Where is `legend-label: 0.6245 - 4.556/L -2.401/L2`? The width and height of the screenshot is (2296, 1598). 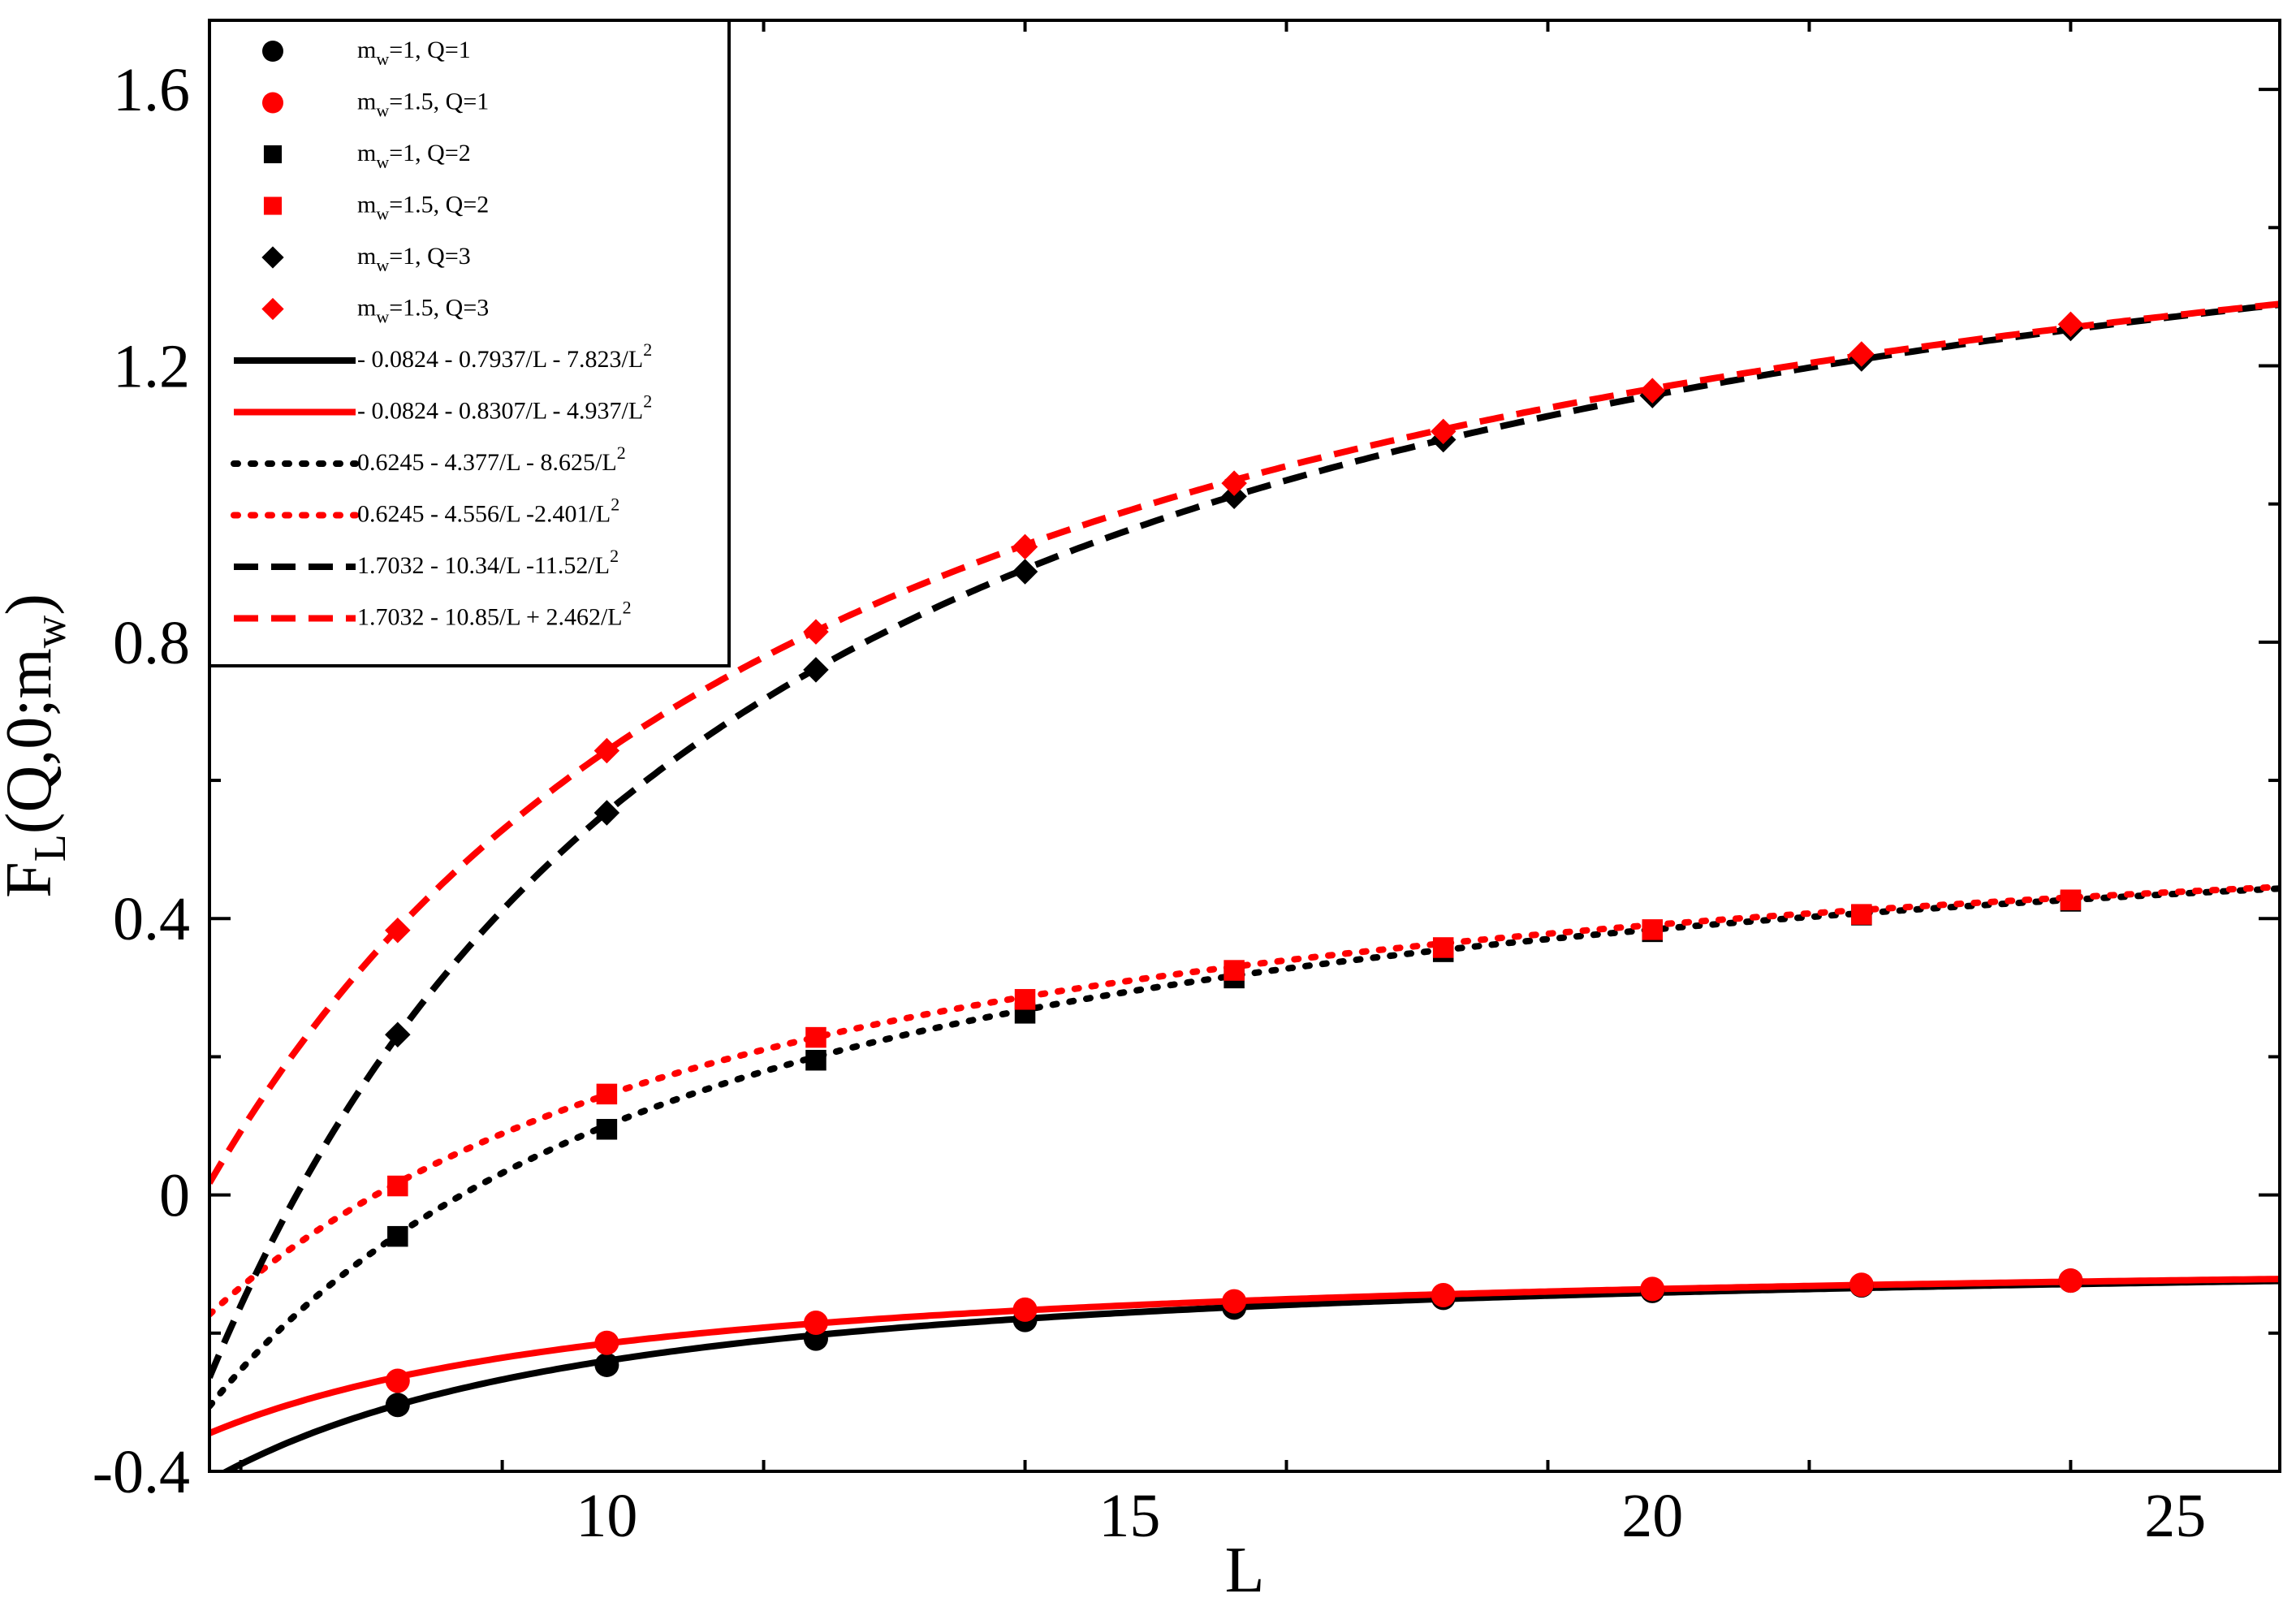
legend-label: 0.6245 - 4.556/L -2.401/L2 is located at coordinates (488, 511).